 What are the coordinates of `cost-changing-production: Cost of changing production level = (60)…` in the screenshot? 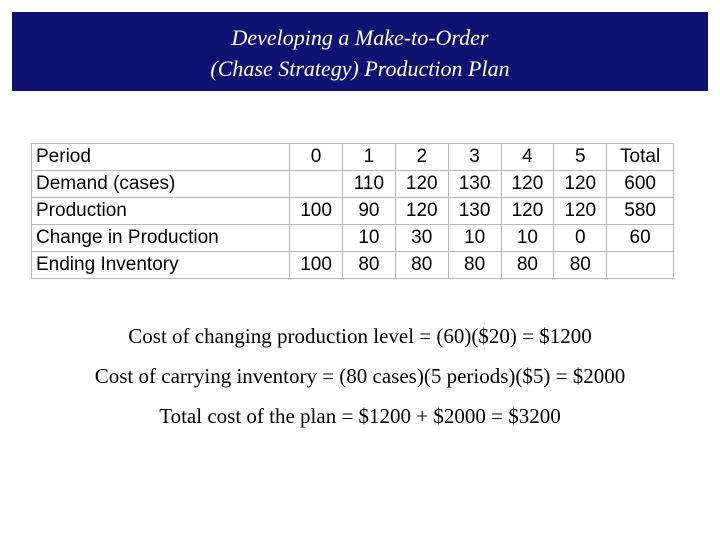 It's located at (360, 336).